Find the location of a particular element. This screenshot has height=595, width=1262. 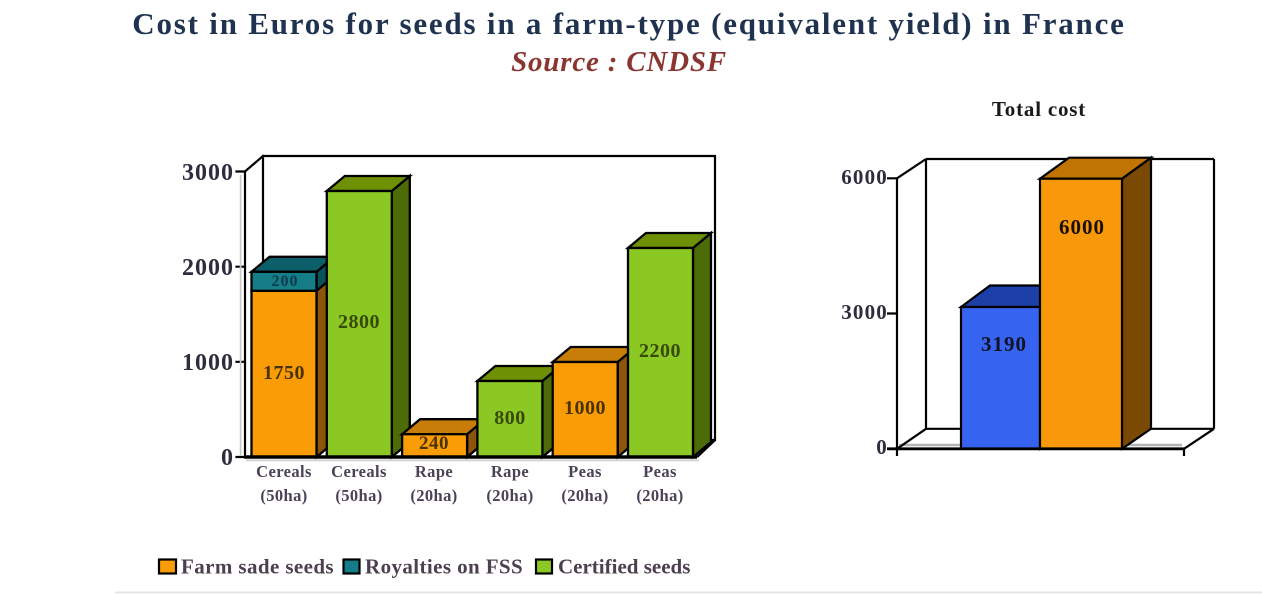

svg-text: 3190 is located at coordinates (1004, 344).